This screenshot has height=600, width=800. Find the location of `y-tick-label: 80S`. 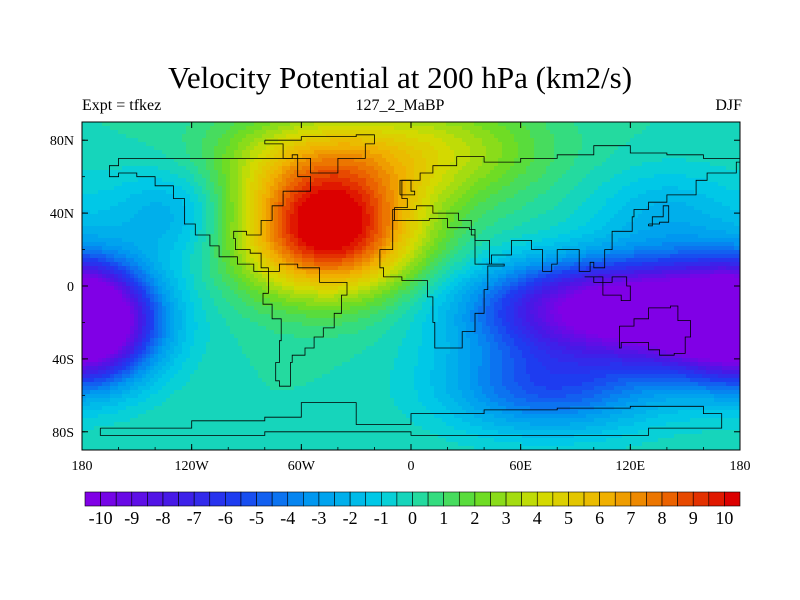

y-tick-label: 80S is located at coordinates (63, 433).